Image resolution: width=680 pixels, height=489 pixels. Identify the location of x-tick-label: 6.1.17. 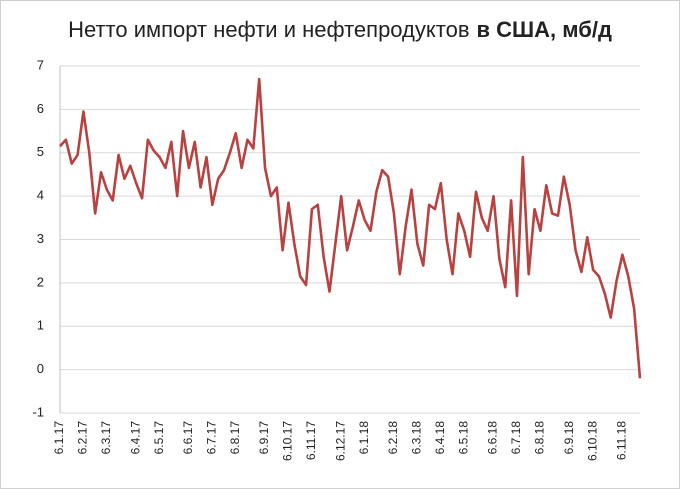
(59, 438).